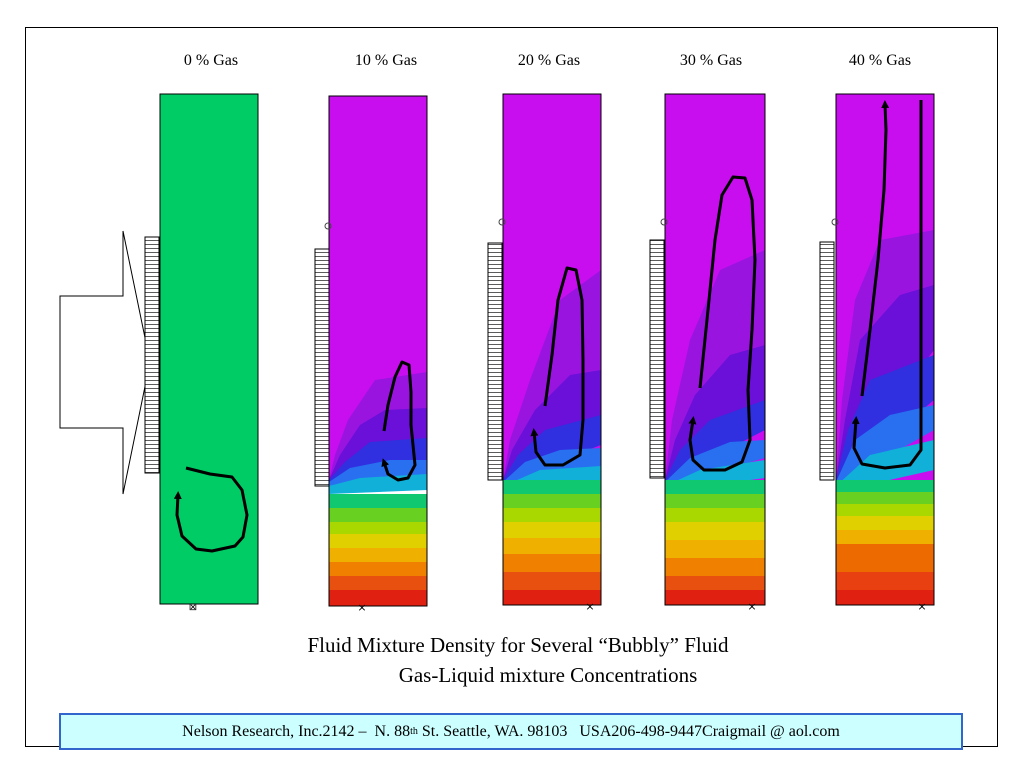 The width and height of the screenshot is (1024, 768). What do you see at coordinates (885, 597) in the screenshot?
I see `column-40-layer-red` at bounding box center [885, 597].